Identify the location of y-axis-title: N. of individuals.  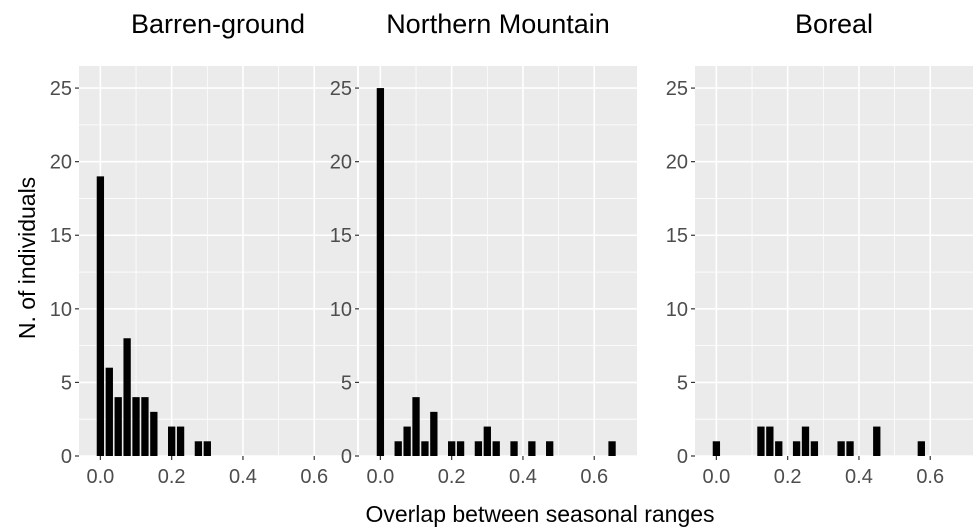
(27, 258).